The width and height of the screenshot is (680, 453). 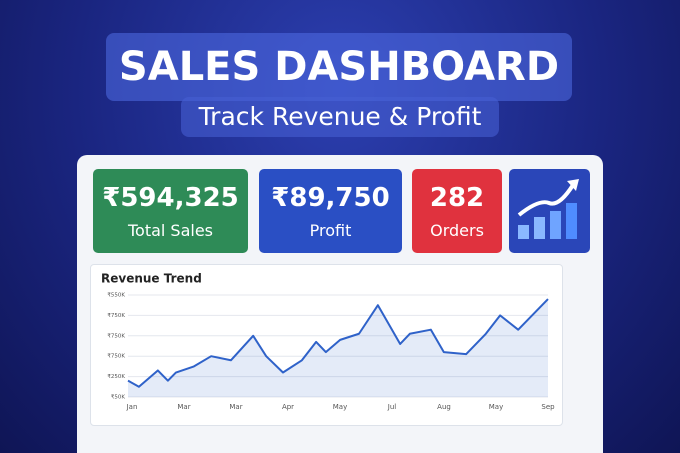 I want to click on kpi-value: ₹594,325, so click(x=170, y=198).